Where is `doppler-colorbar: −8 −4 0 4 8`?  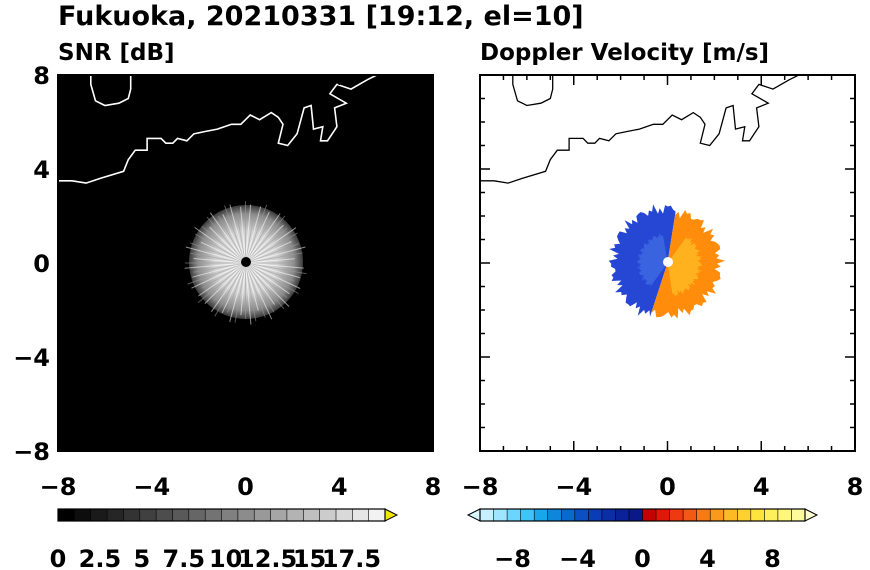 doppler-colorbar: −8 −4 0 4 8 is located at coordinates (642, 539).